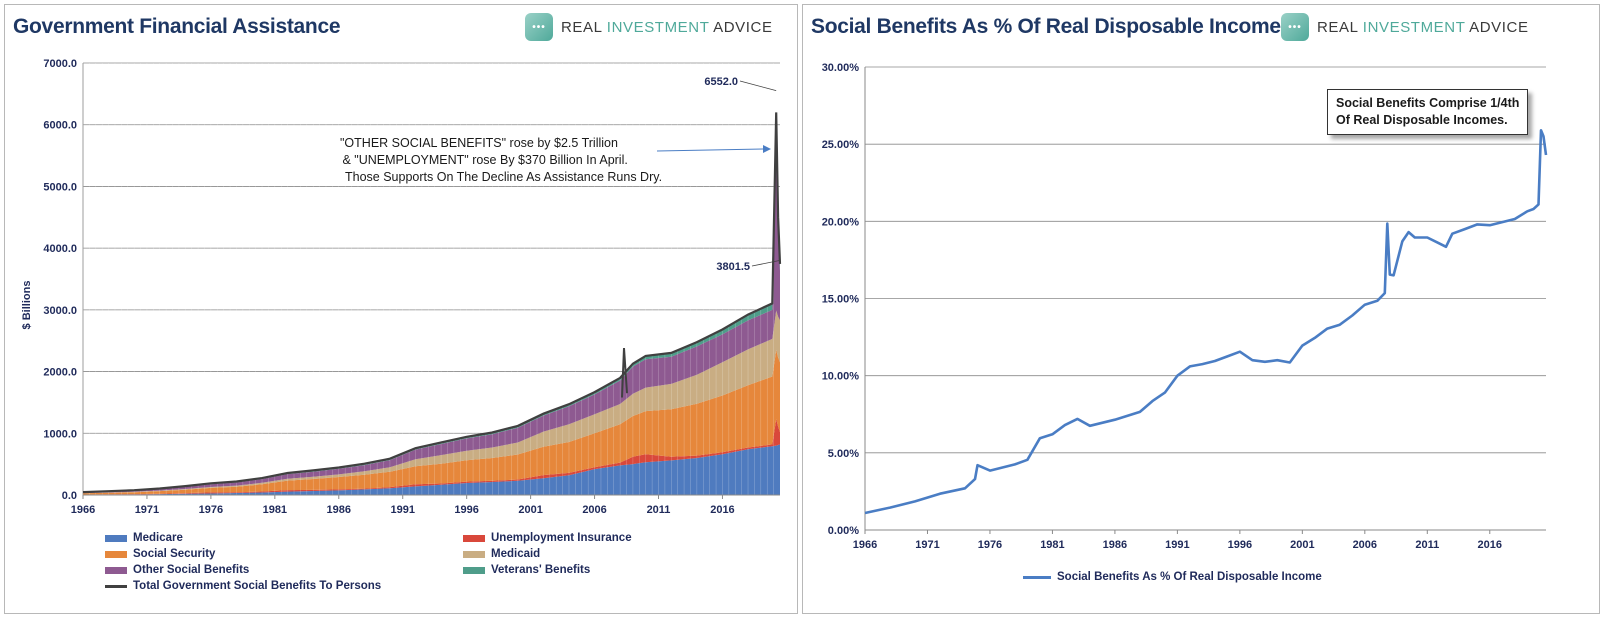 This screenshot has height=618, width=1604. What do you see at coordinates (191, 570) in the screenshot?
I see `legend-label: Other Social Benefits` at bounding box center [191, 570].